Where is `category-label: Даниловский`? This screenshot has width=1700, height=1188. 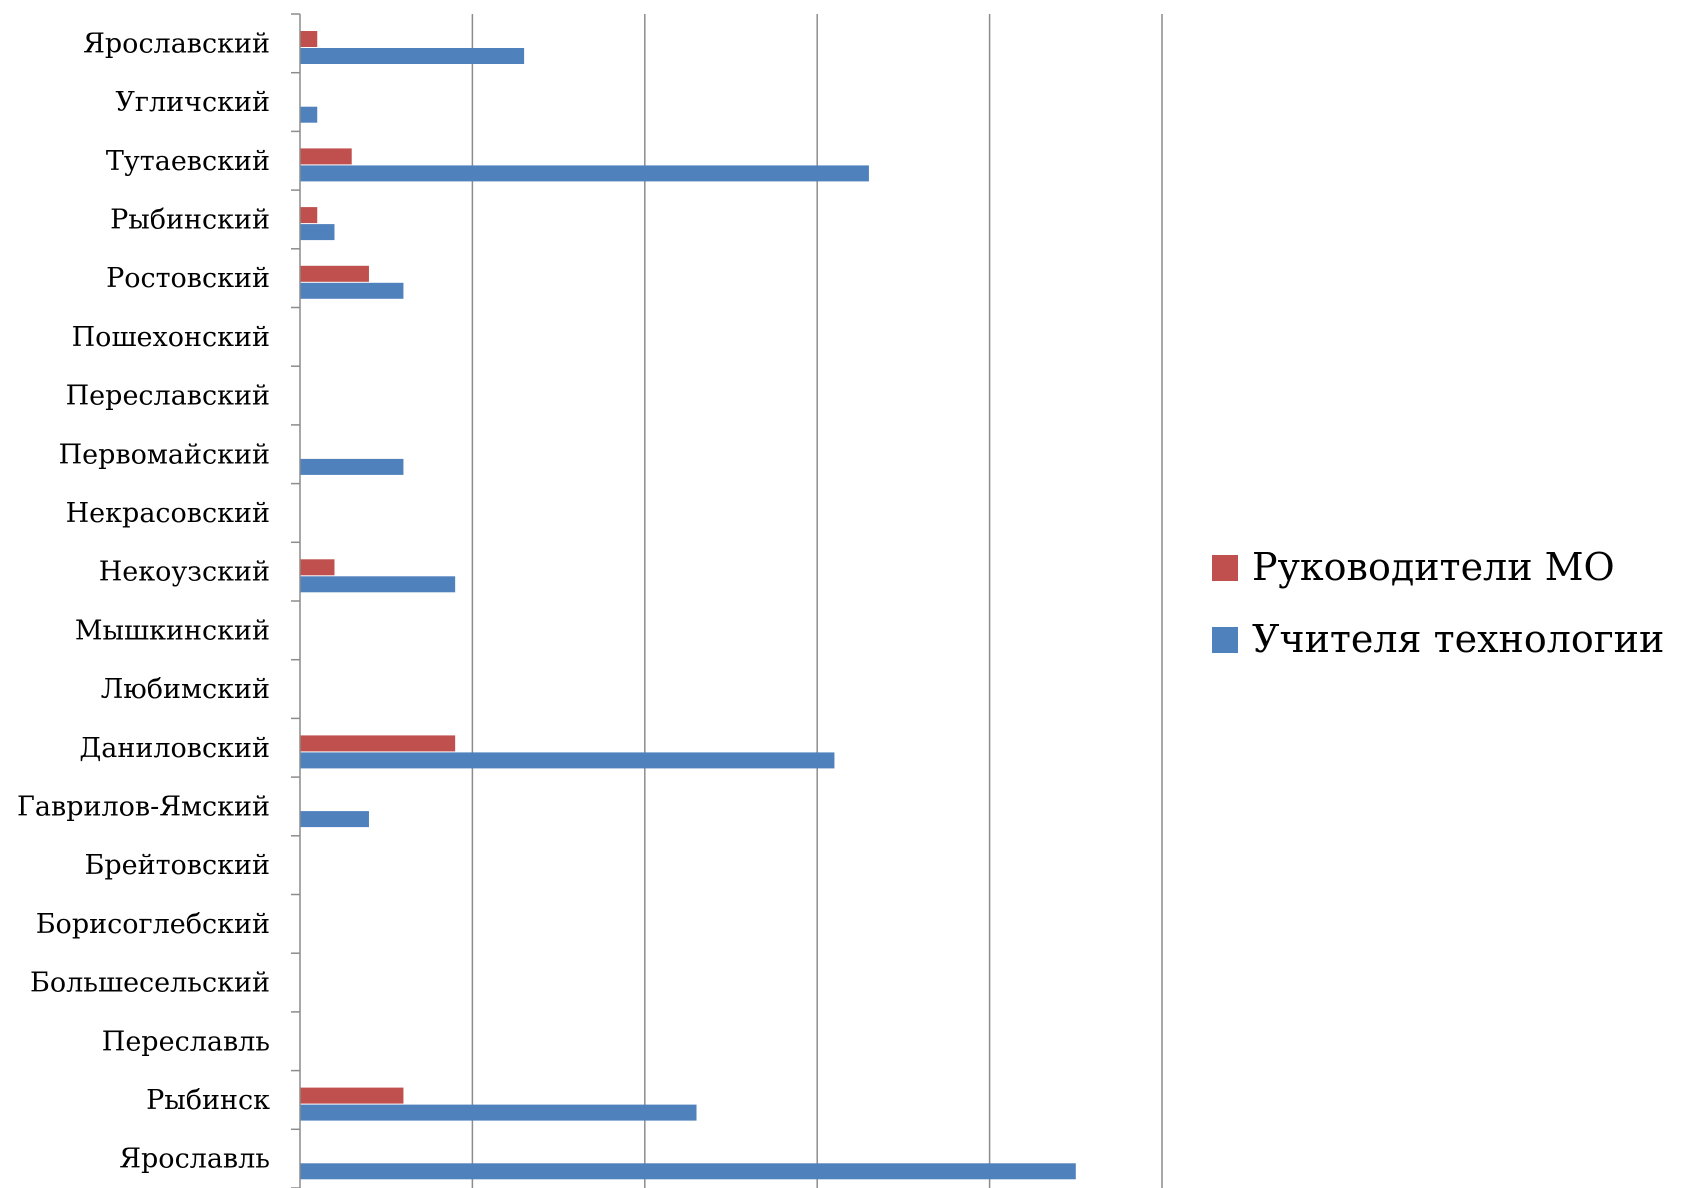
category-label: Даниловский is located at coordinates (174, 748).